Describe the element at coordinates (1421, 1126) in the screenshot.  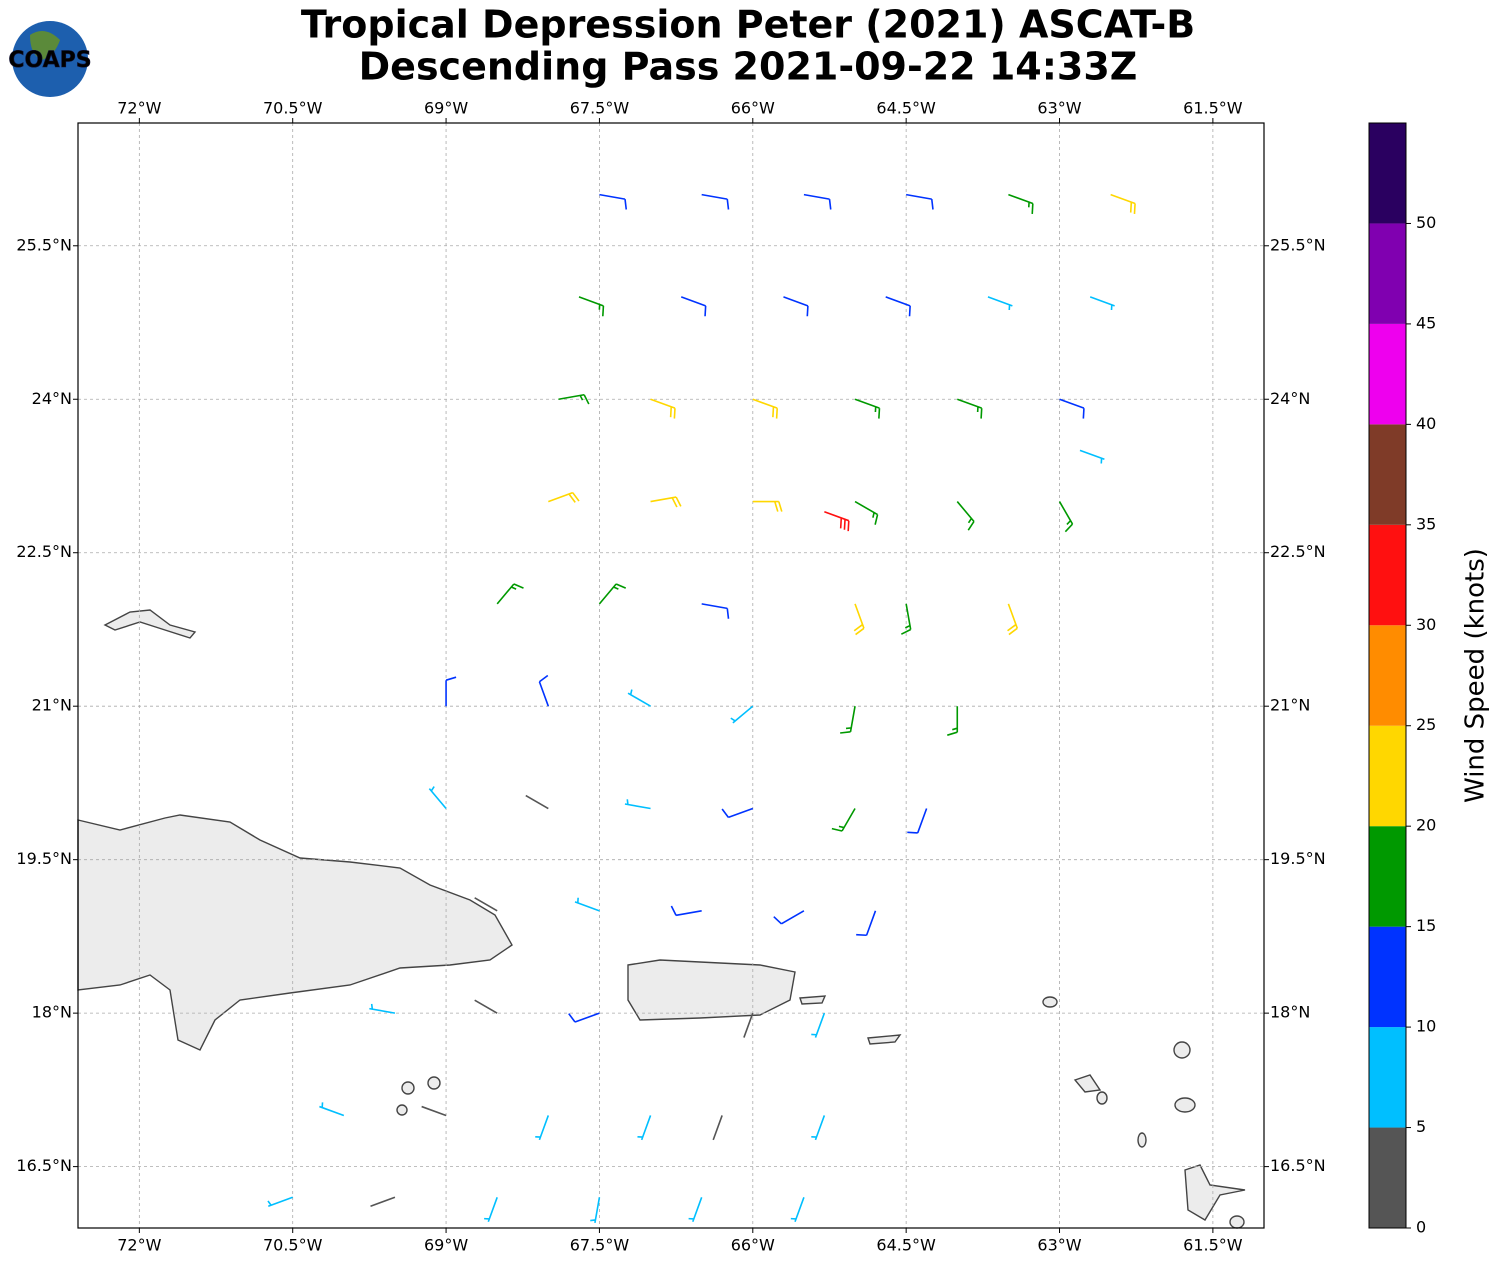
I see `colorbar-tick-label: 5` at that location.